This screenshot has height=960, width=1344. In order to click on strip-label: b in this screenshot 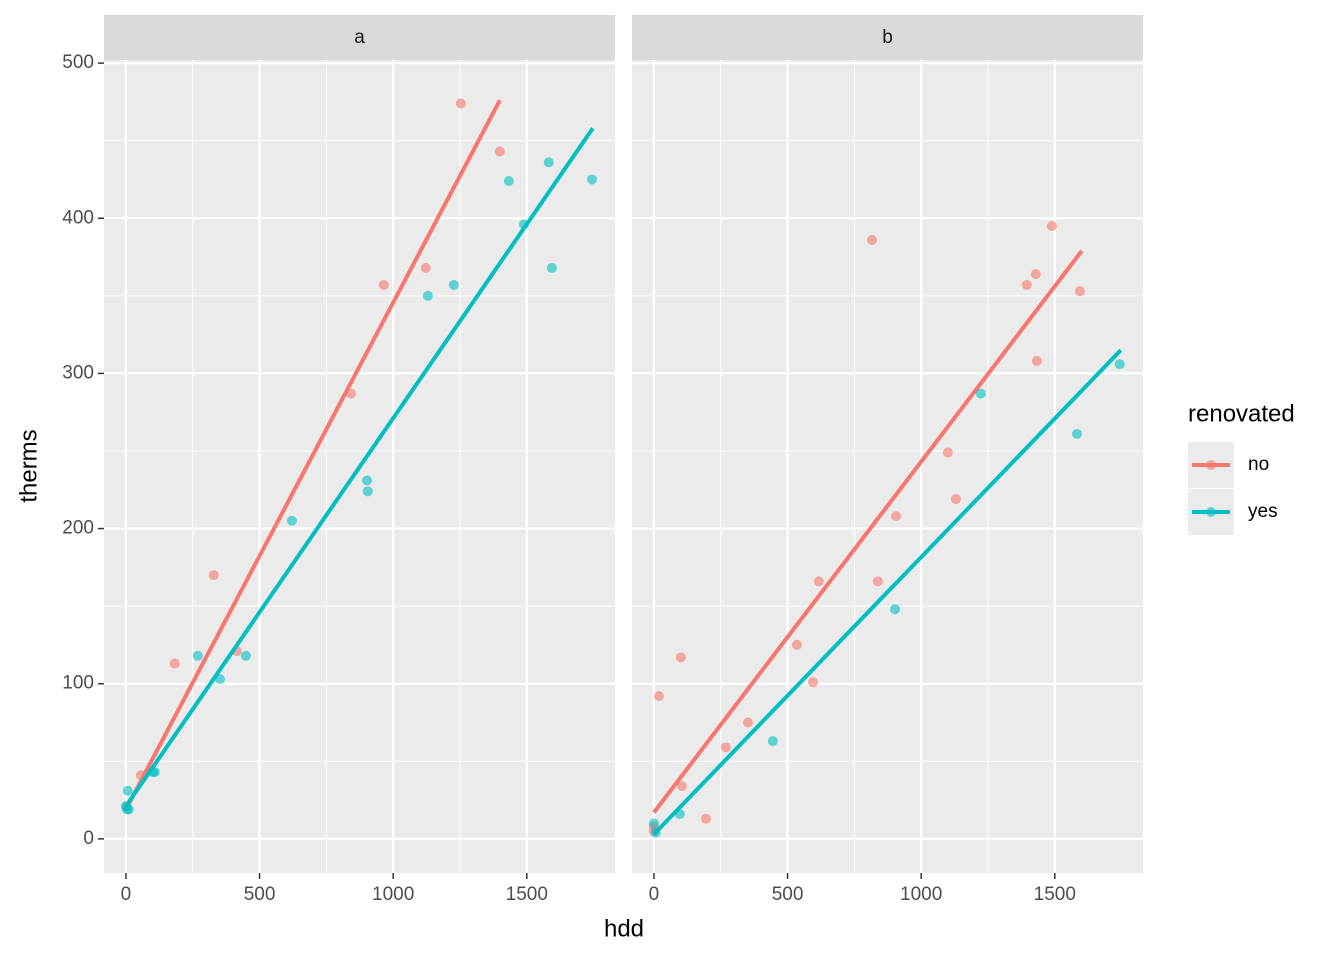, I will do `click(887, 37)`.